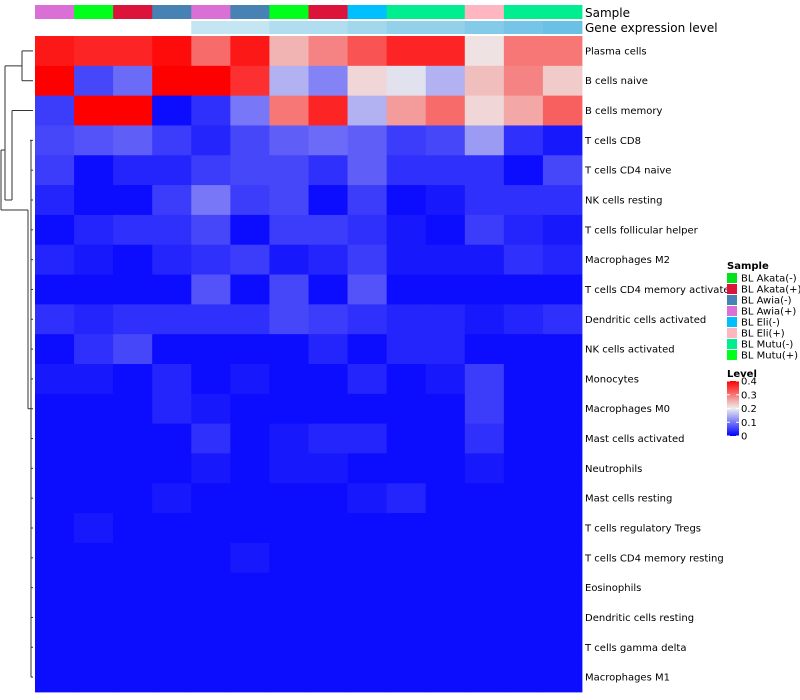  I want to click on column-annotation-bars, so click(309, 19).